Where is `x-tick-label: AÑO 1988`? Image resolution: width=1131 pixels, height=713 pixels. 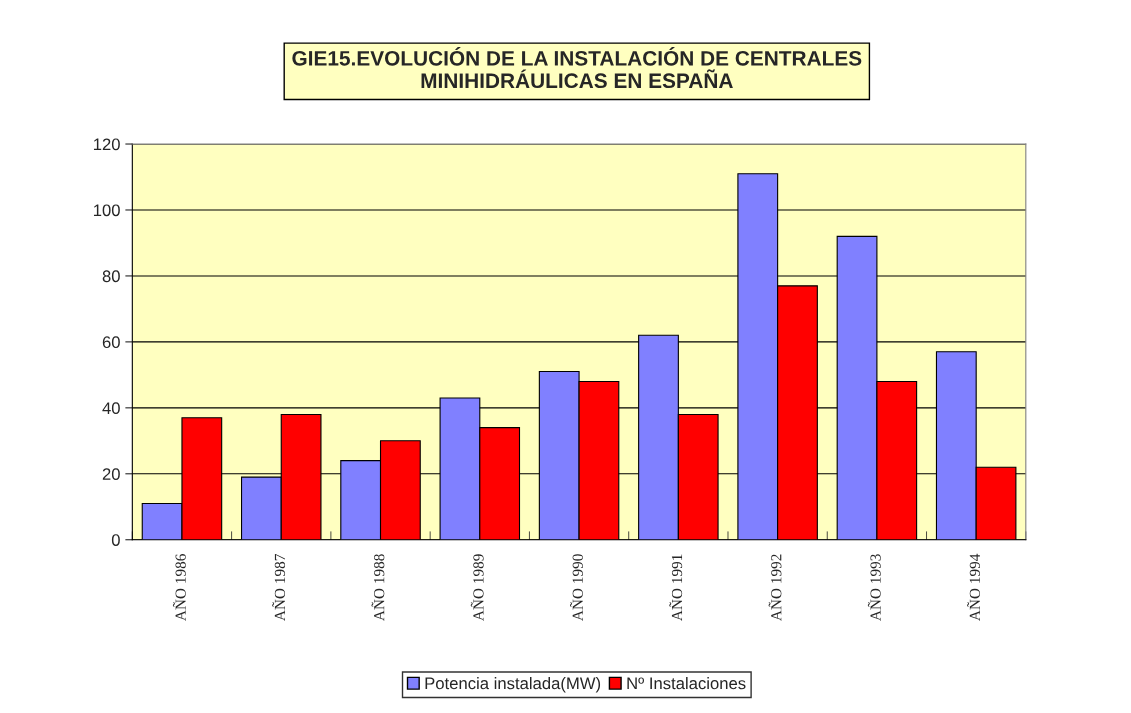
x-tick-label: AÑO 1988 is located at coordinates (378, 587).